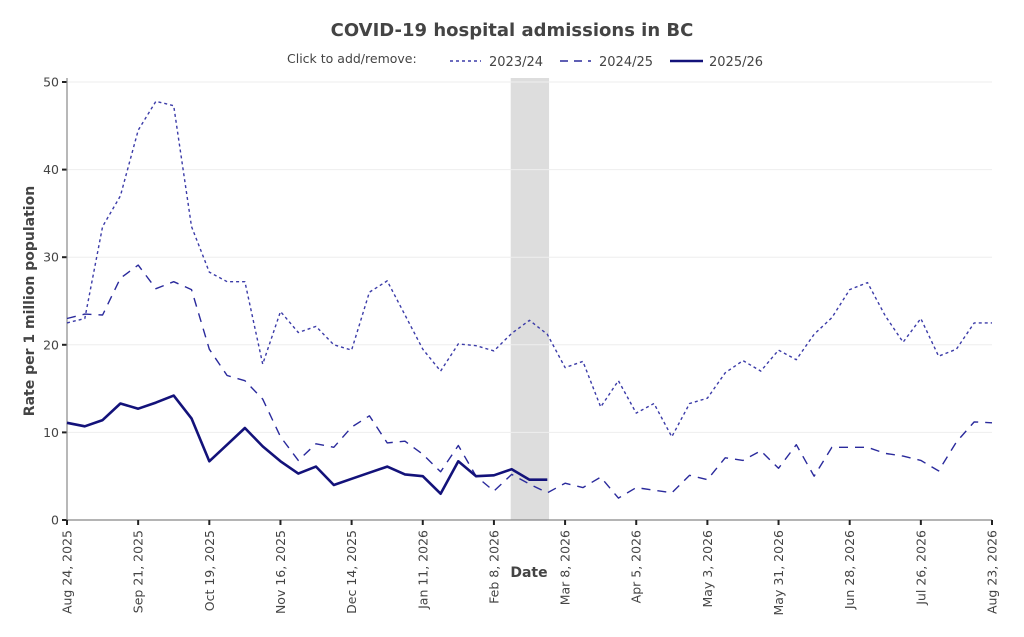 Image resolution: width=1024 pixels, height=637 pixels. I want to click on legend-label-2023-24: 2023/24, so click(516, 62).